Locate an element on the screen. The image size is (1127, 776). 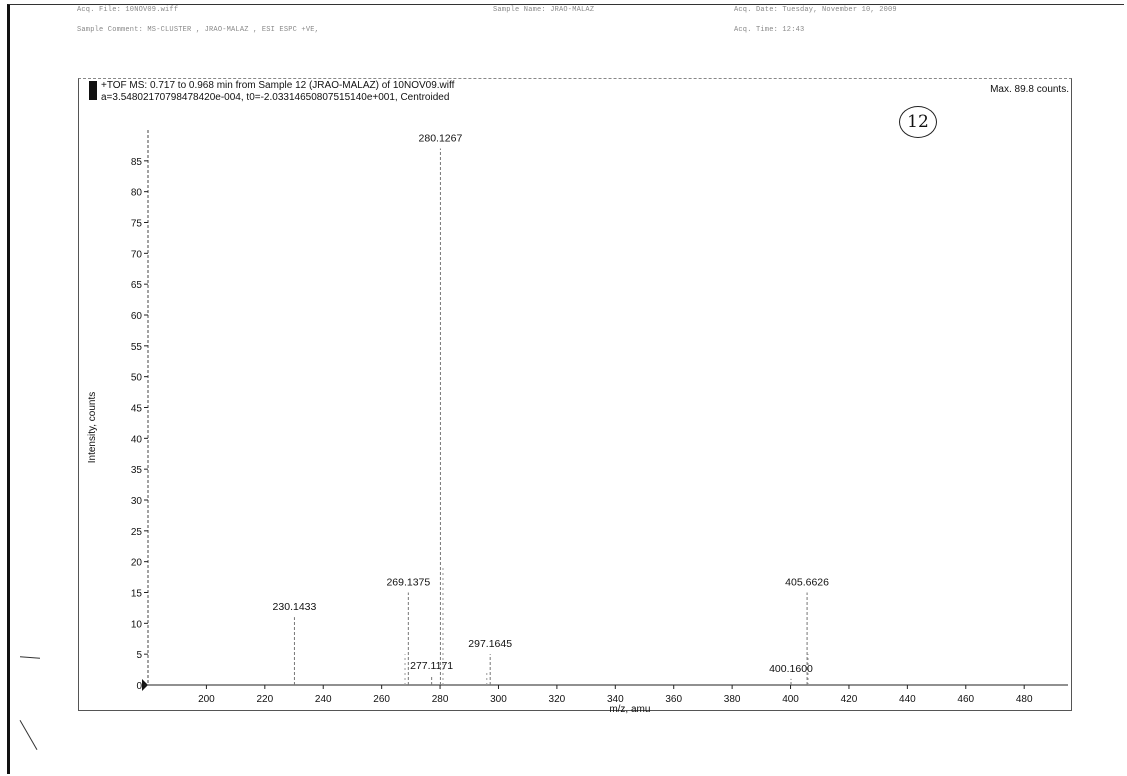
x-tick-label: 380 is located at coordinates (732, 699).